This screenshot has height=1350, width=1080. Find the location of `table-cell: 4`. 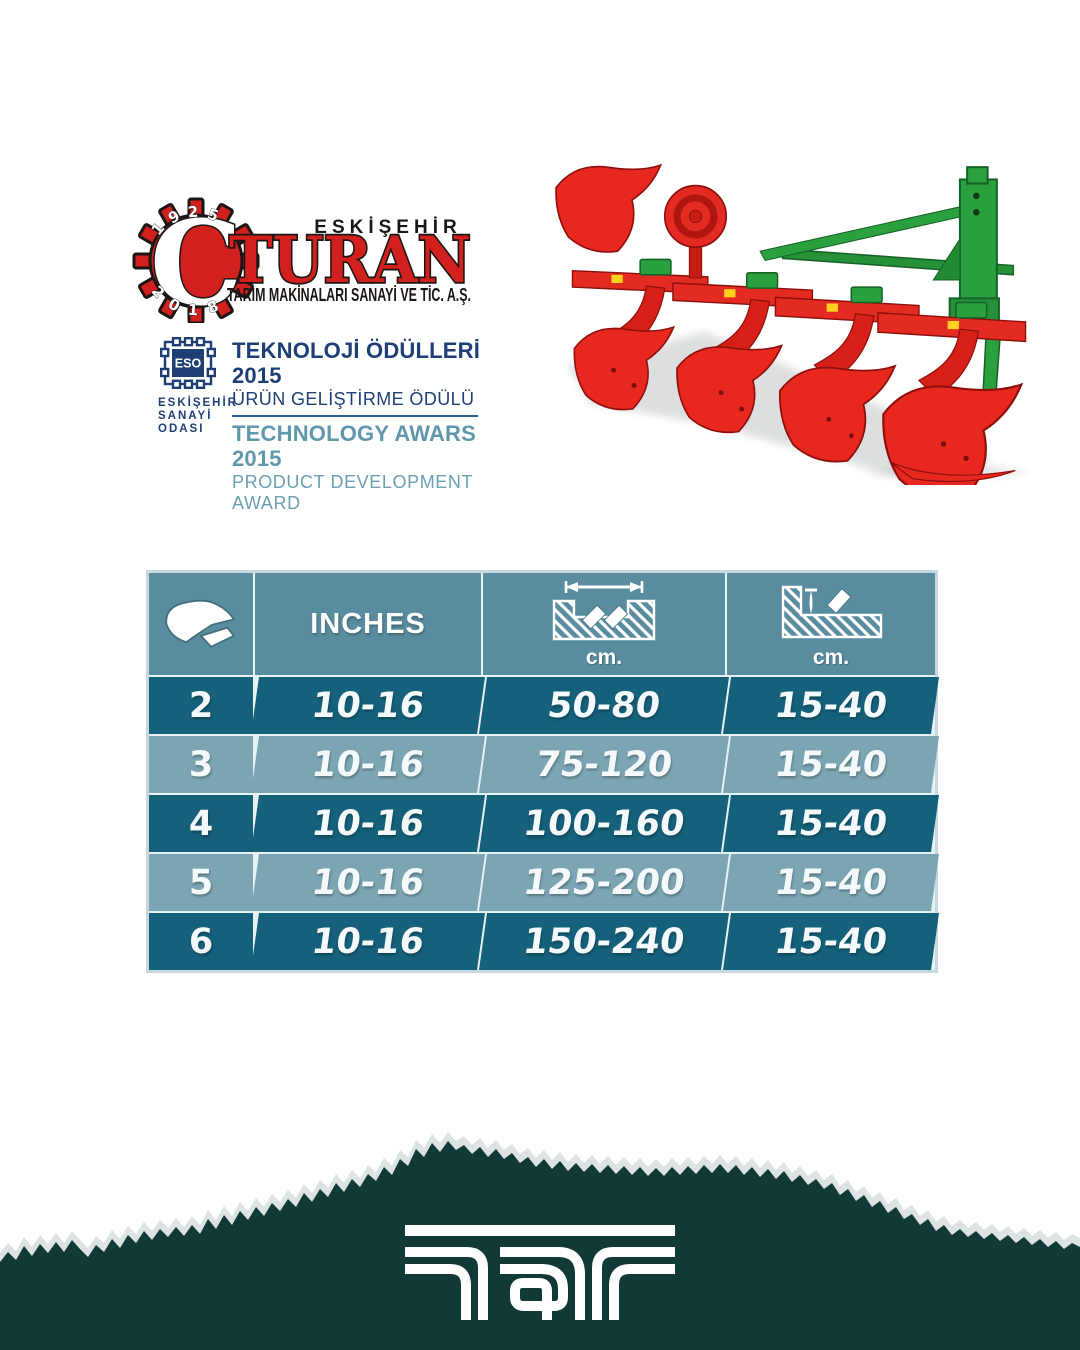

table-cell: 4 is located at coordinates (201, 823).